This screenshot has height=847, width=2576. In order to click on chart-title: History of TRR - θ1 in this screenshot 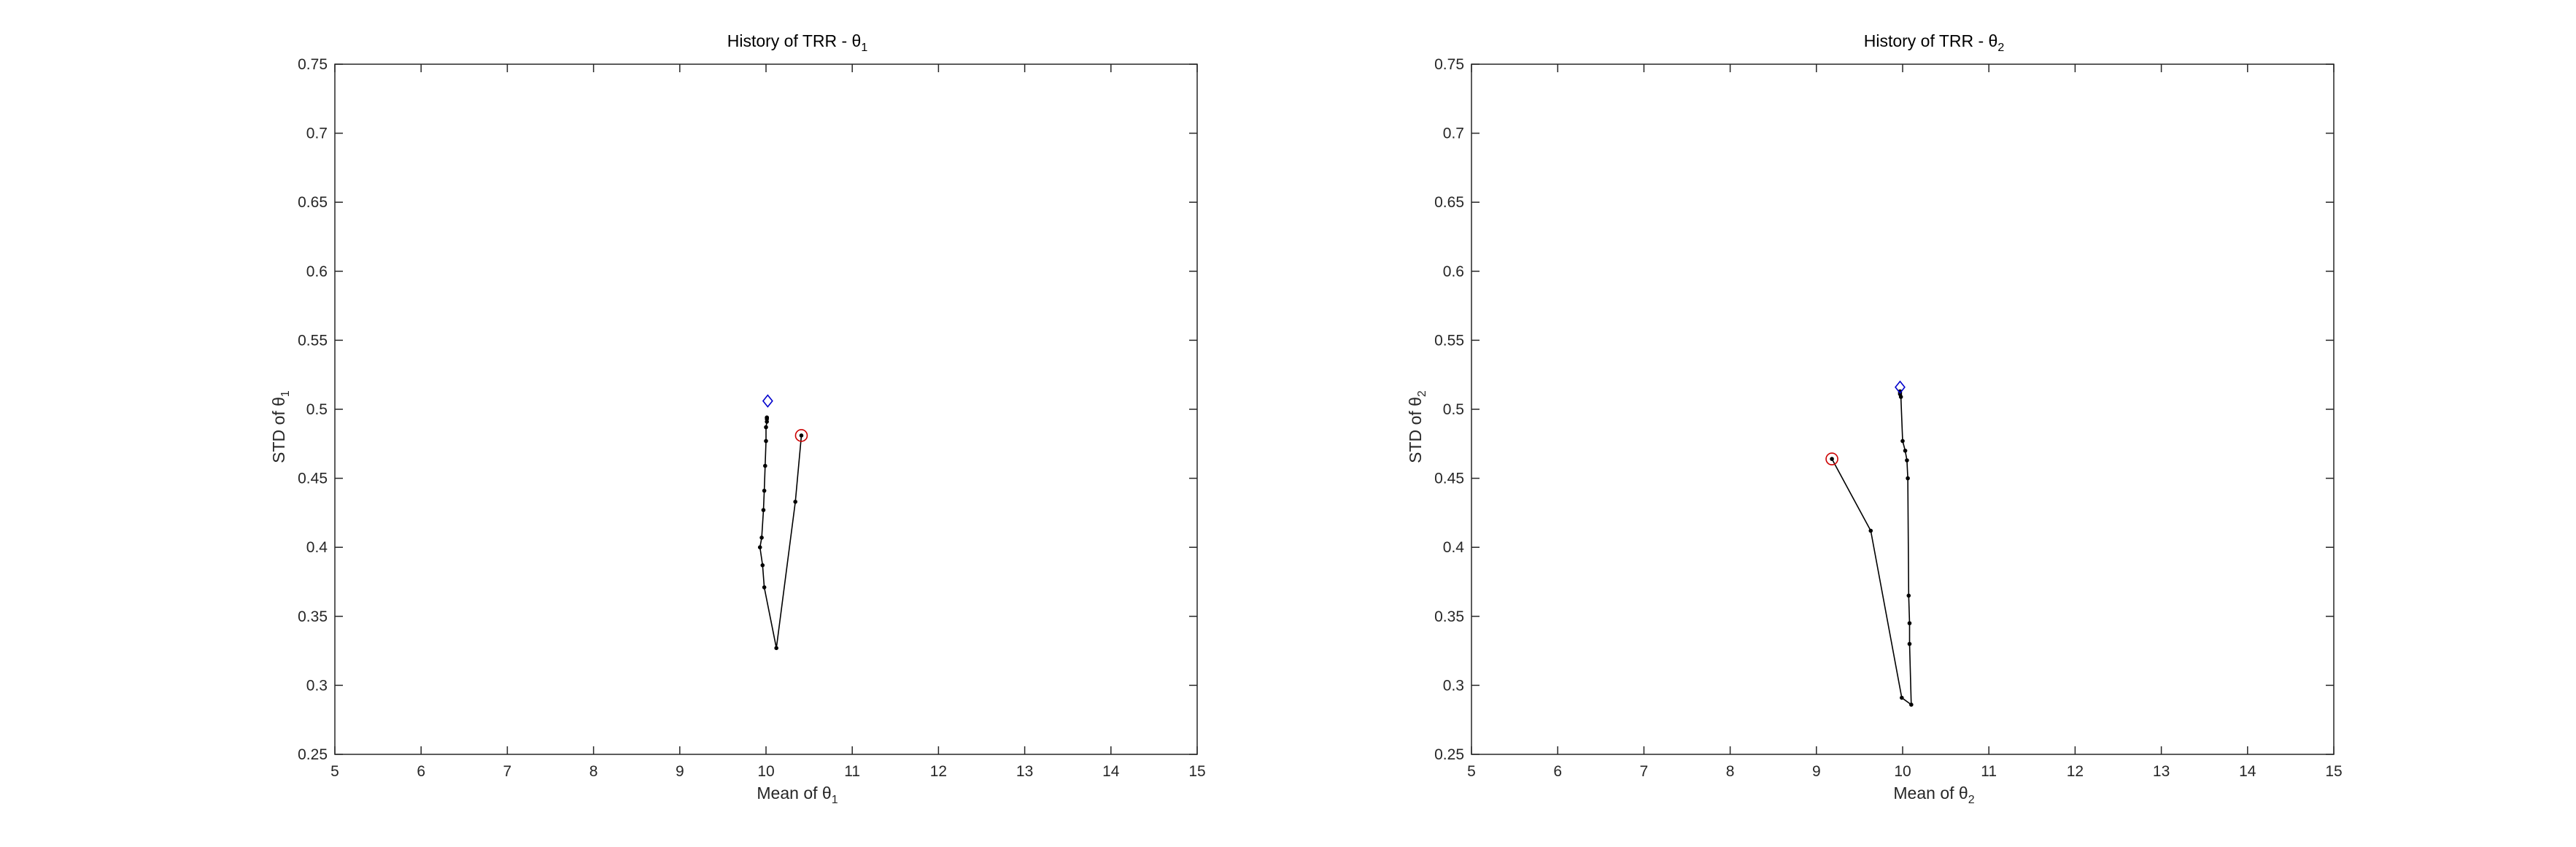, I will do `click(797, 42)`.